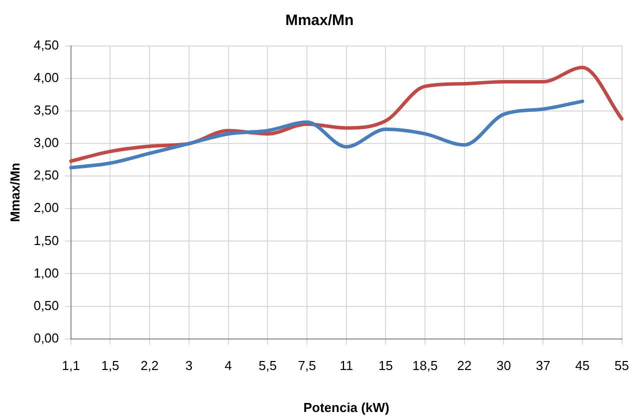 The width and height of the screenshot is (643, 420). I want to click on y-tick-label: 3,50, so click(46, 110).